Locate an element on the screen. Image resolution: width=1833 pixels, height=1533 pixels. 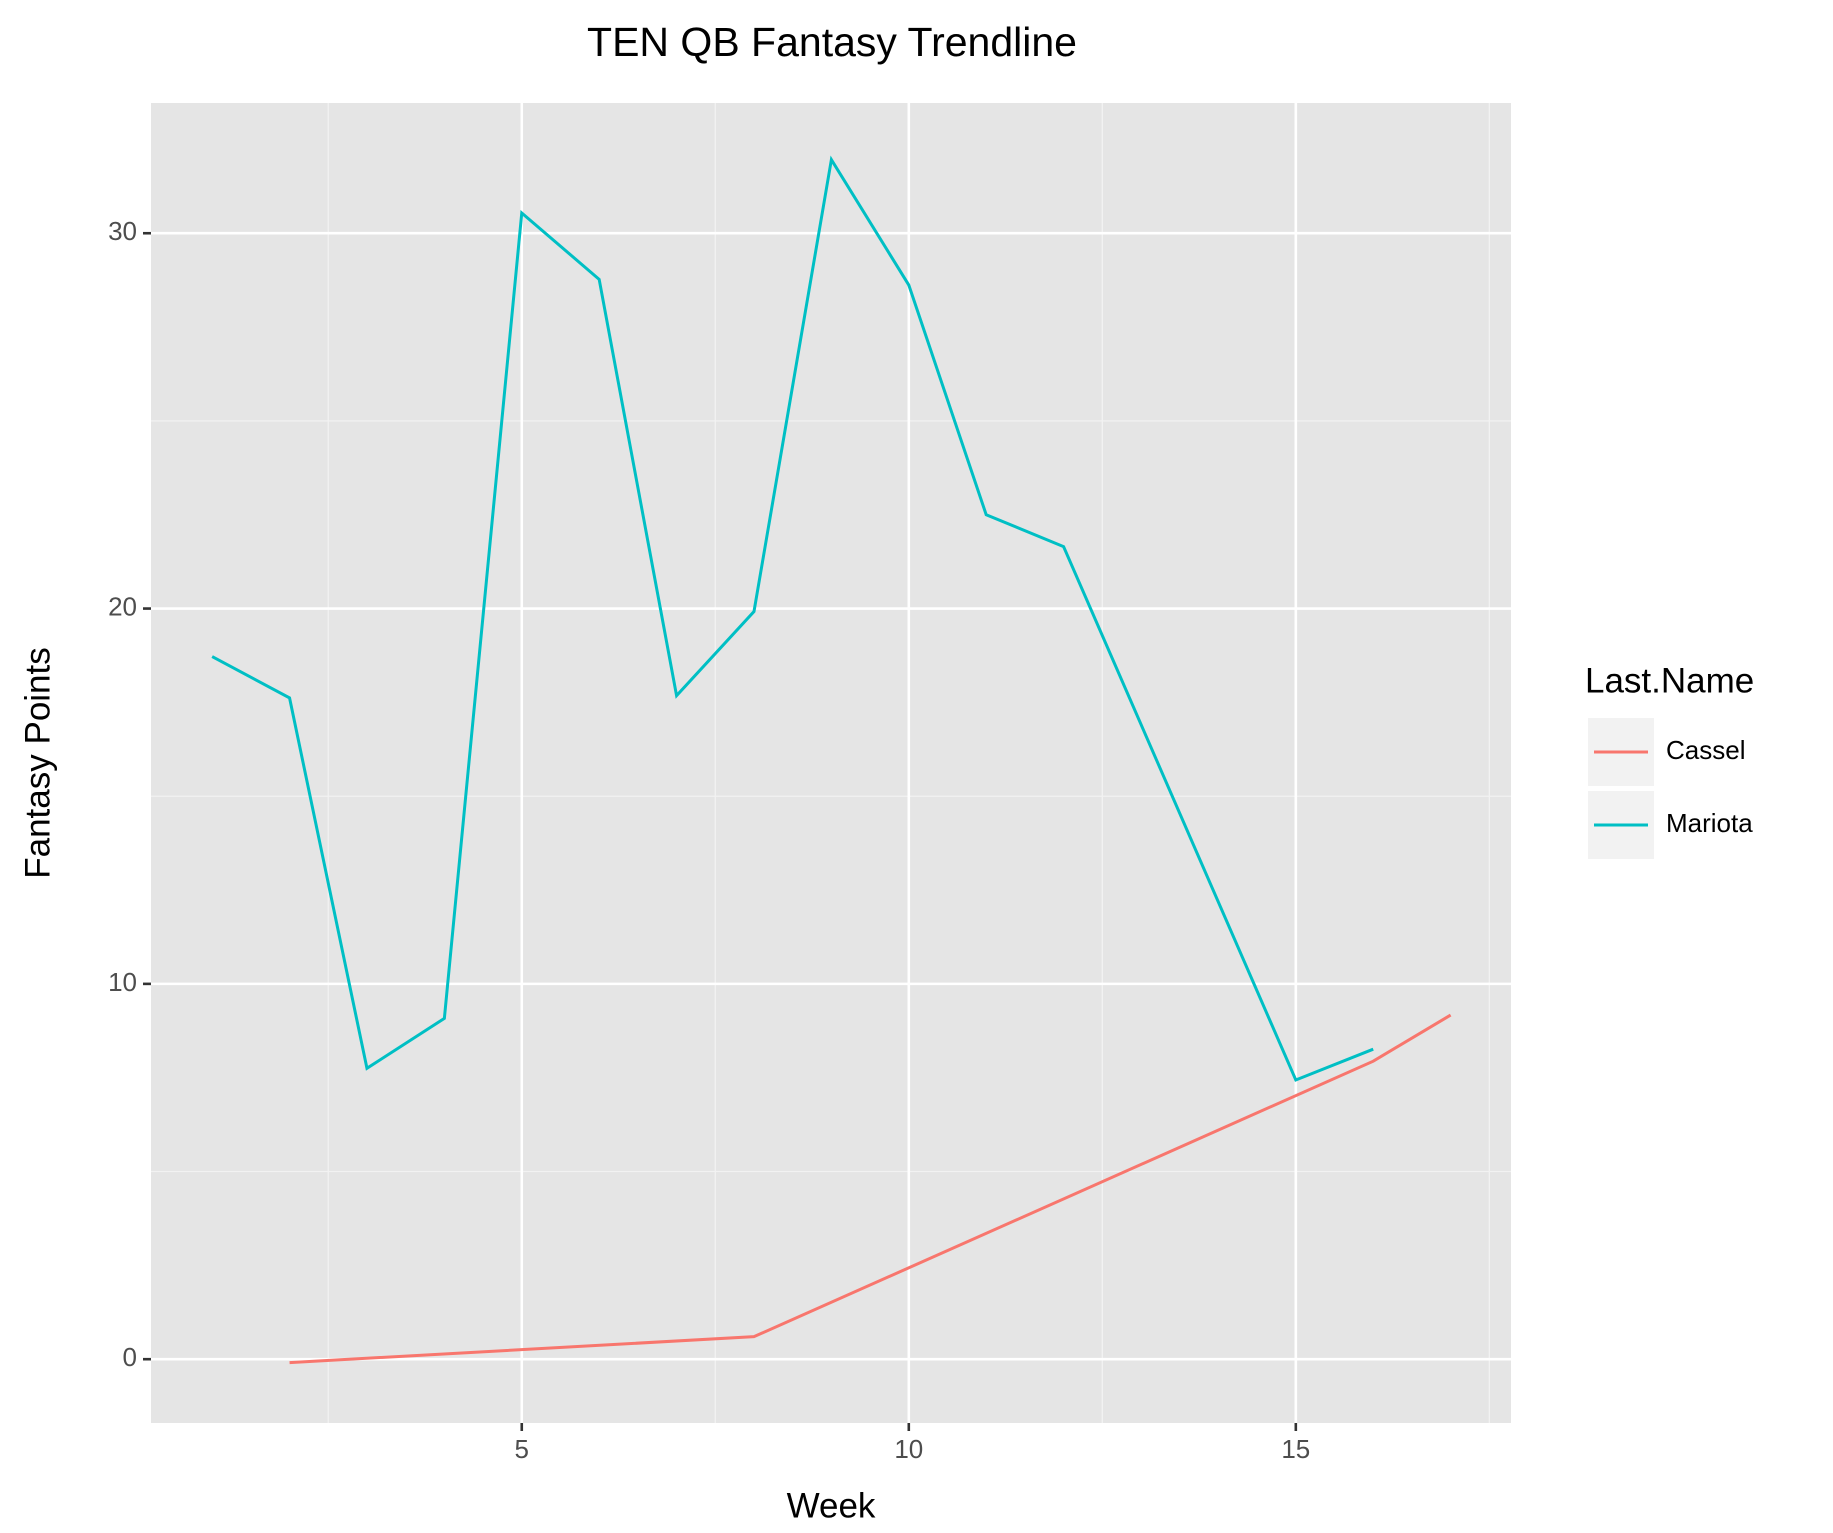
x-tick-label: 5 is located at coordinates (522, 1449).